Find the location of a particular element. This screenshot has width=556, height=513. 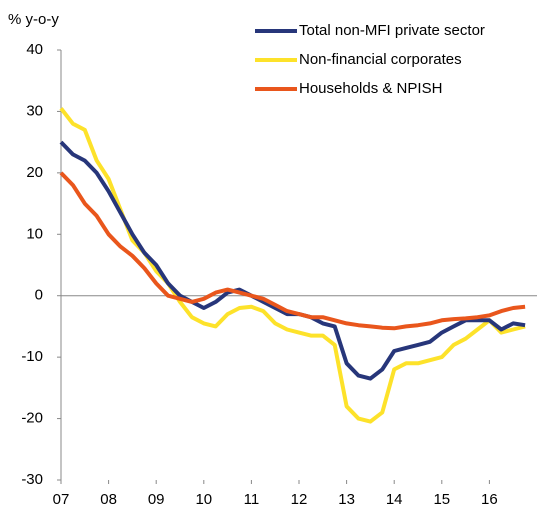

x-tick-label: 07 is located at coordinates (61, 499).